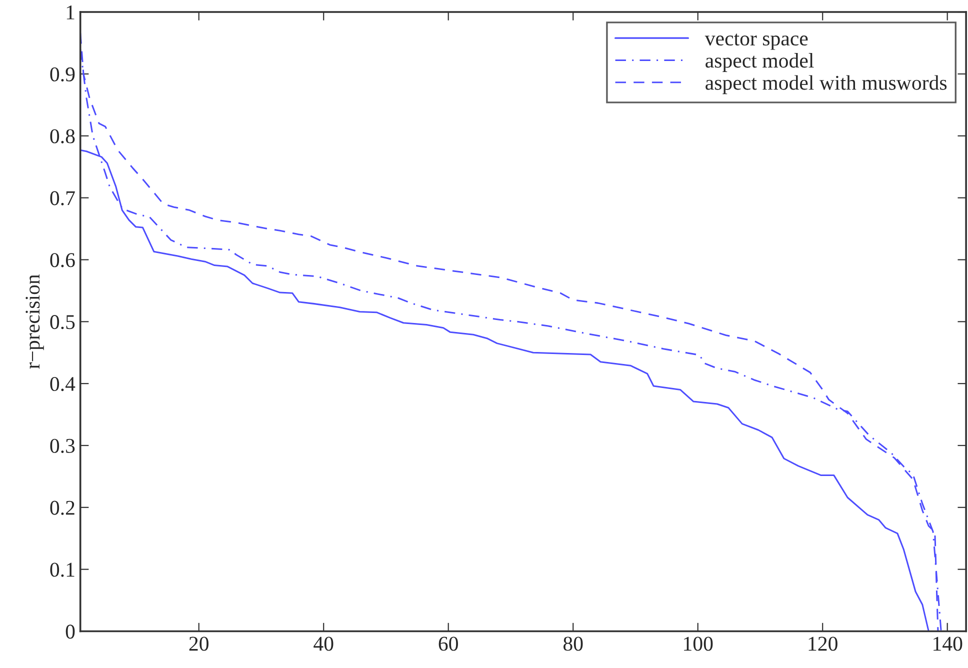  I want to click on legend-label: vector space, so click(756, 42).